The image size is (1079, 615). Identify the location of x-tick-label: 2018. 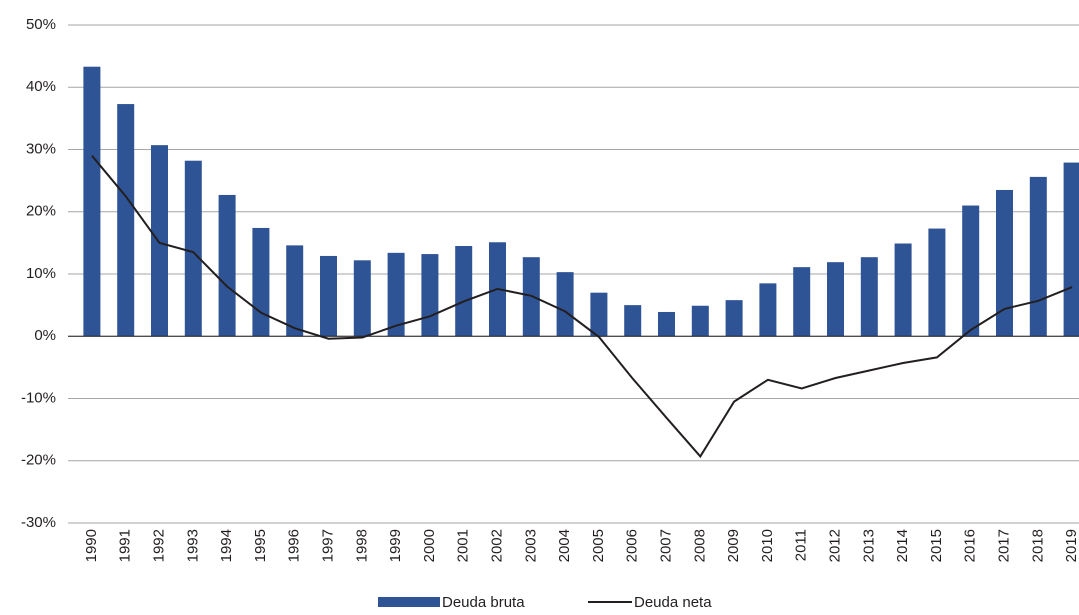
(1037, 545).